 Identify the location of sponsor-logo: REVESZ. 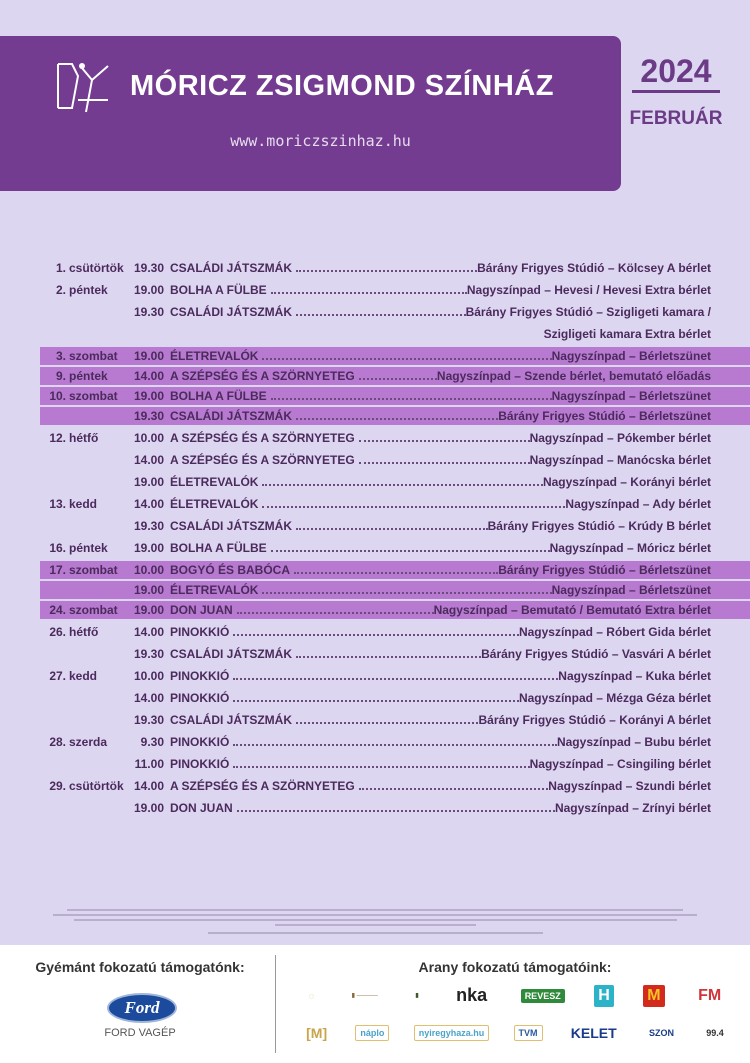
(542, 995).